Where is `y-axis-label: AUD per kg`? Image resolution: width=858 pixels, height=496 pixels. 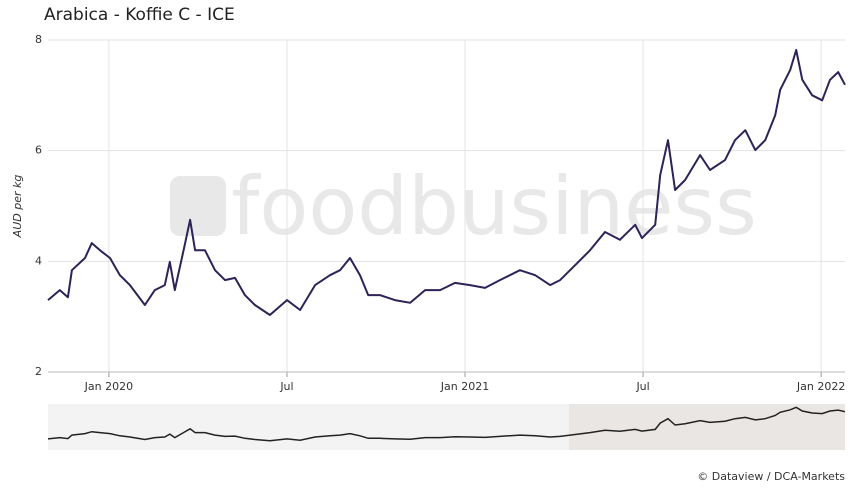 y-axis-label: AUD per kg is located at coordinates (17, 207).